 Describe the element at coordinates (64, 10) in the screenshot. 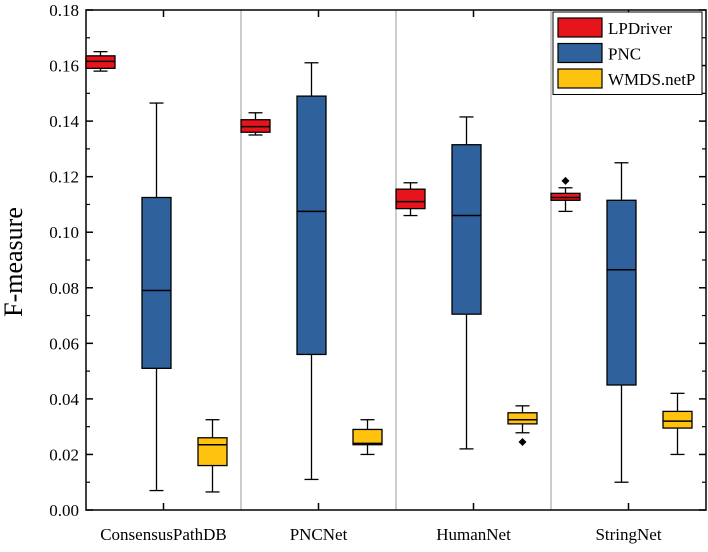

I see `y-tick-label: 0.18` at that location.